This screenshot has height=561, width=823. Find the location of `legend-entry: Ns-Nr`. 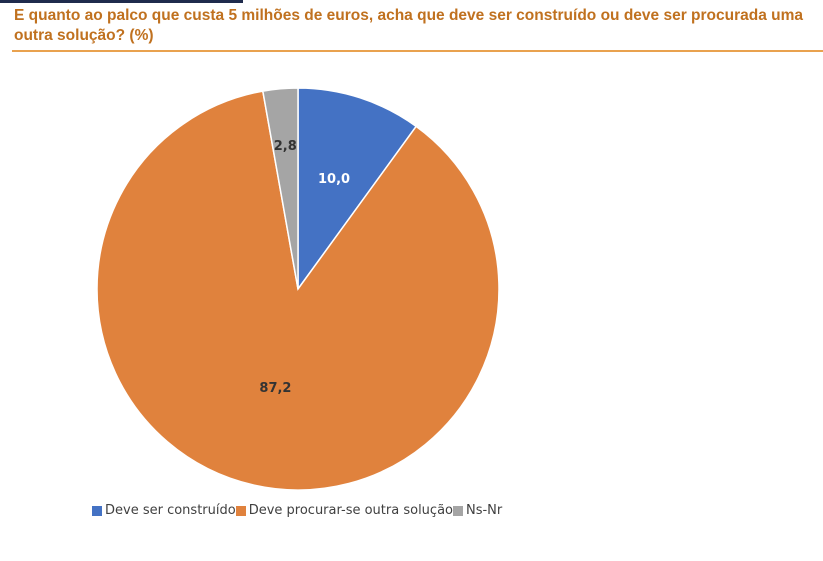

legend-entry: Ns-Nr is located at coordinates (477, 510).